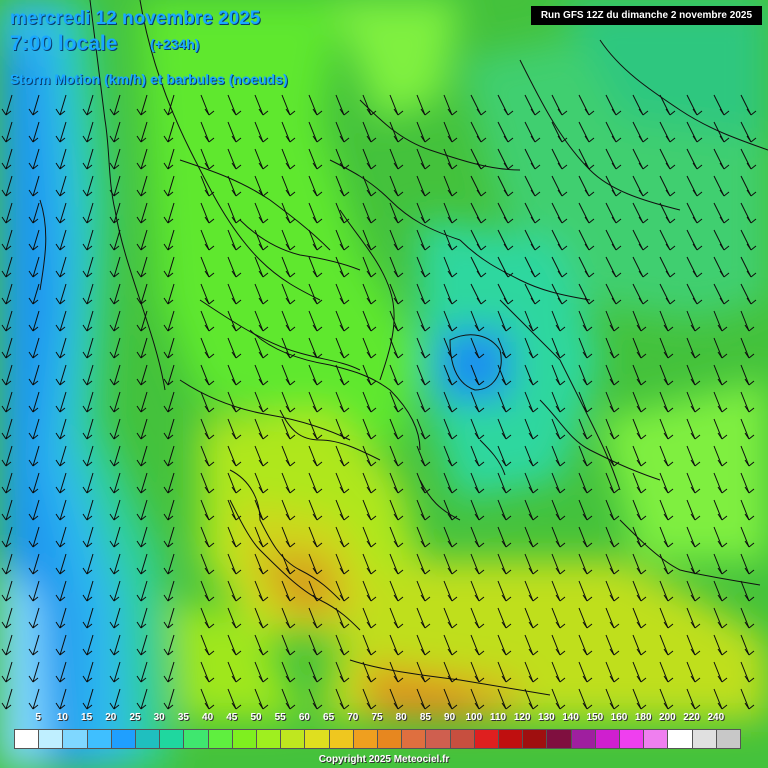 This screenshot has width=768, height=768. Describe the element at coordinates (64, 43) in the screenshot. I see `forecast-time: 7:00 locale` at that location.